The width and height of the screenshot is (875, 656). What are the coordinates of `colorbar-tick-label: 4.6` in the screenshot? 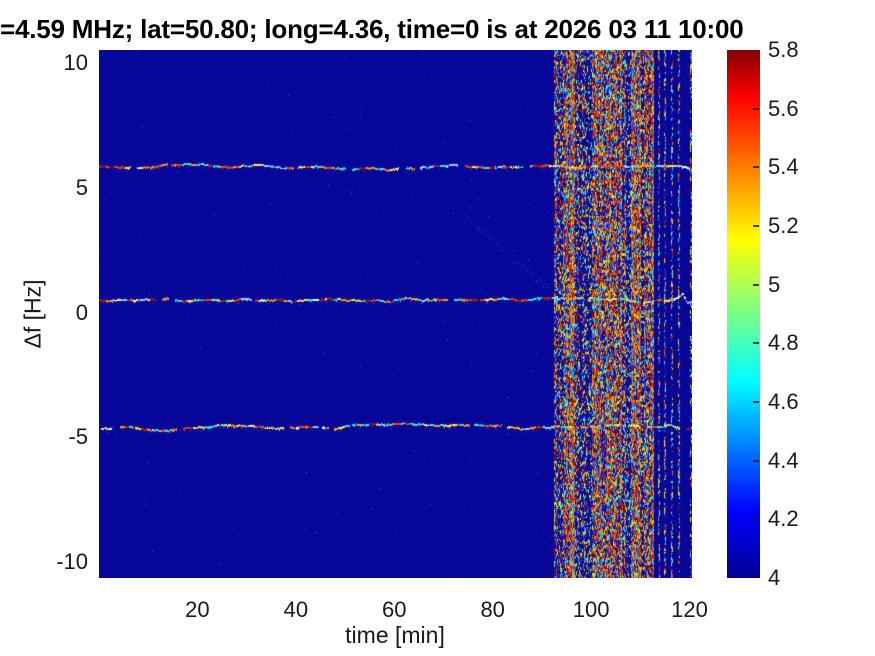 It's located at (783, 401).